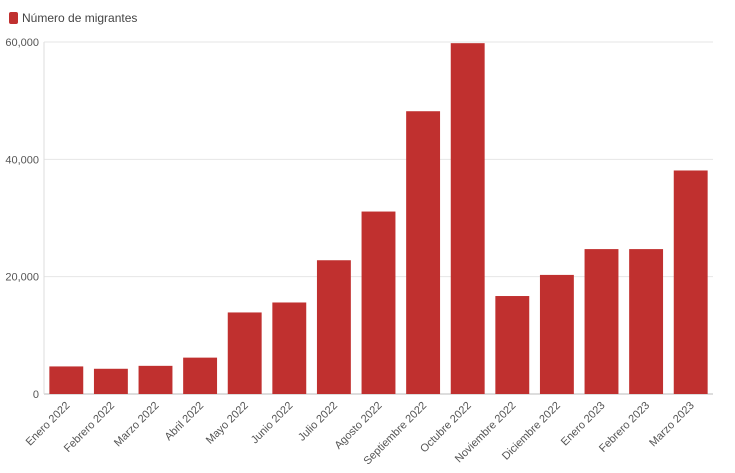 Image resolution: width=735 pixels, height=473 pixels. Describe the element at coordinates (333, 327) in the screenshot. I see `bar-julio-2022` at that location.